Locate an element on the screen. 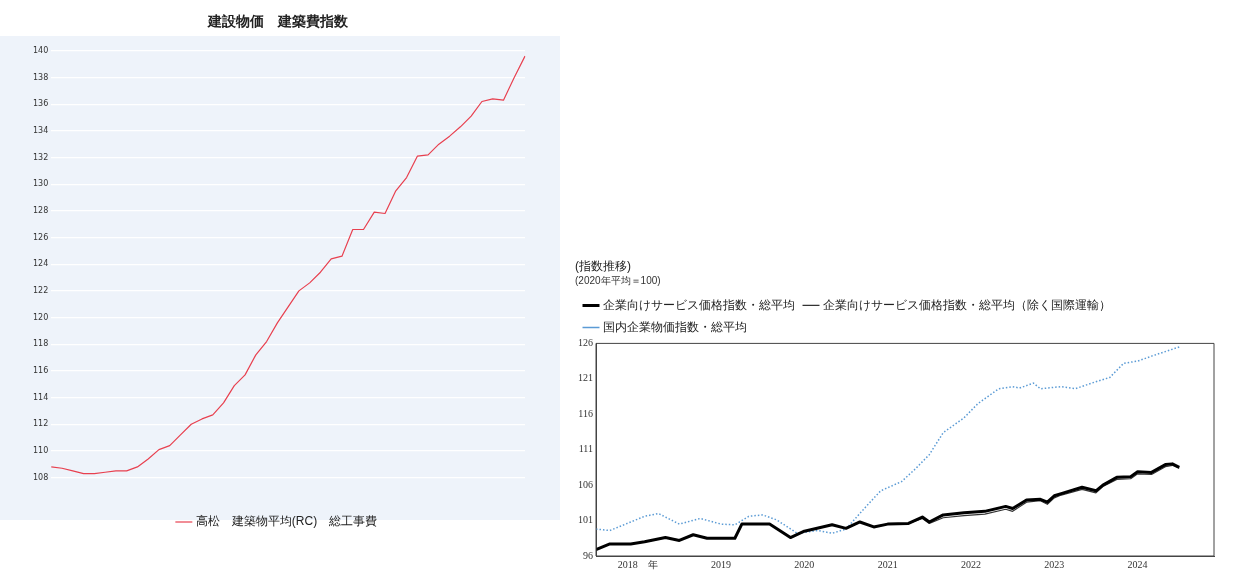  y-tick-label: 114 is located at coordinates (40, 397).